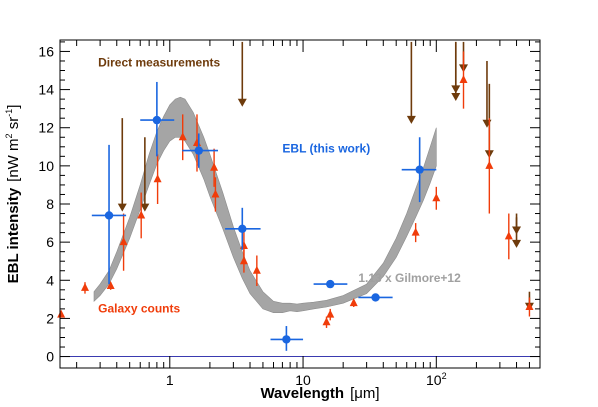  What do you see at coordinates (409, 278) in the screenshot?
I see `annotation-label: 1.13 x Gilmore+12` at bounding box center [409, 278].